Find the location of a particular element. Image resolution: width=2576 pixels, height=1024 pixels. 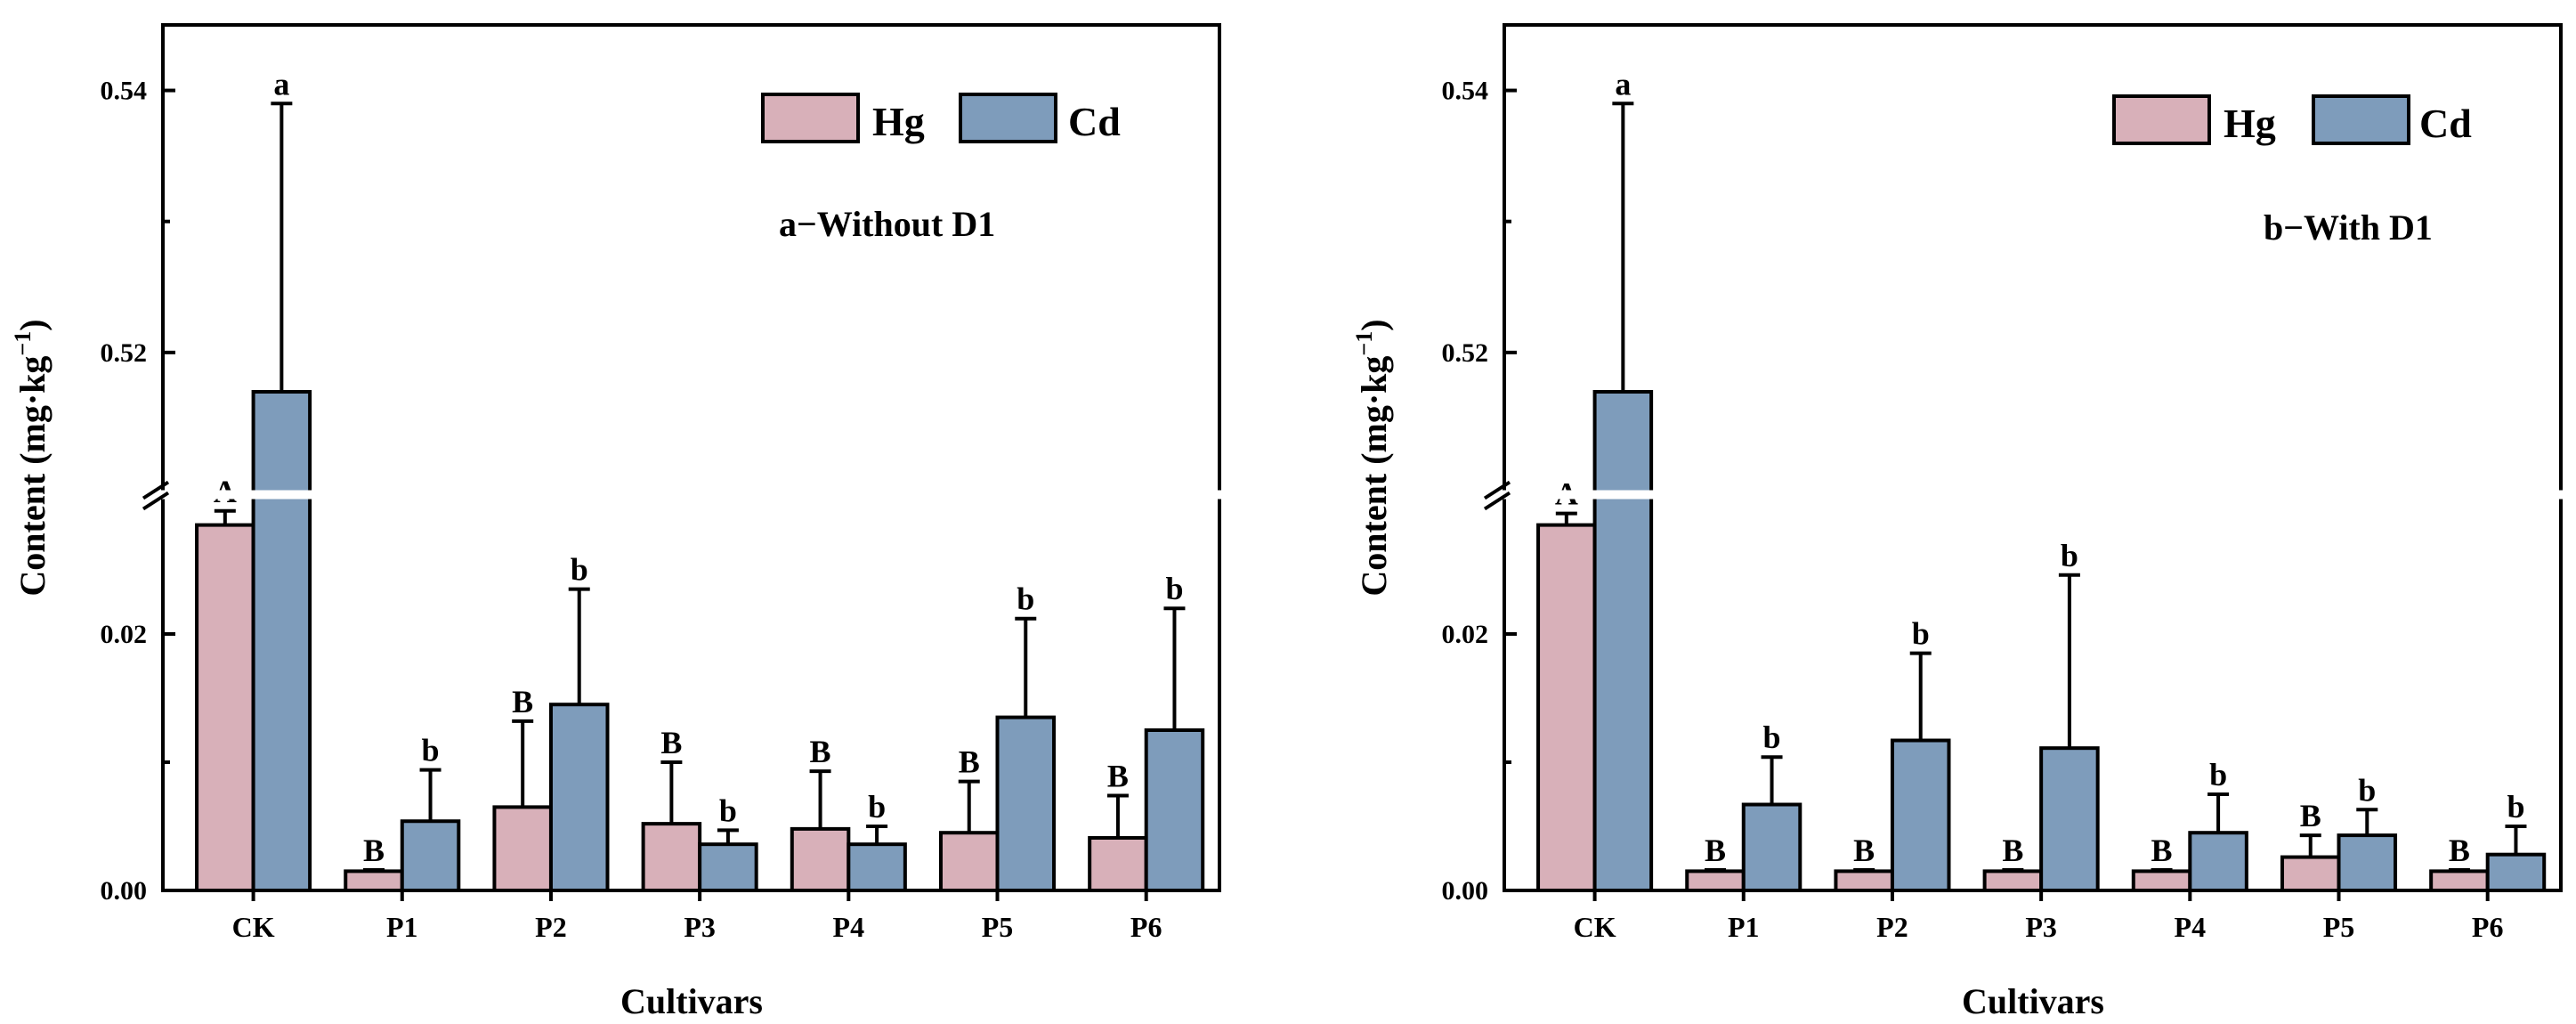

legend-swatch-cd is located at coordinates (2361, 119).